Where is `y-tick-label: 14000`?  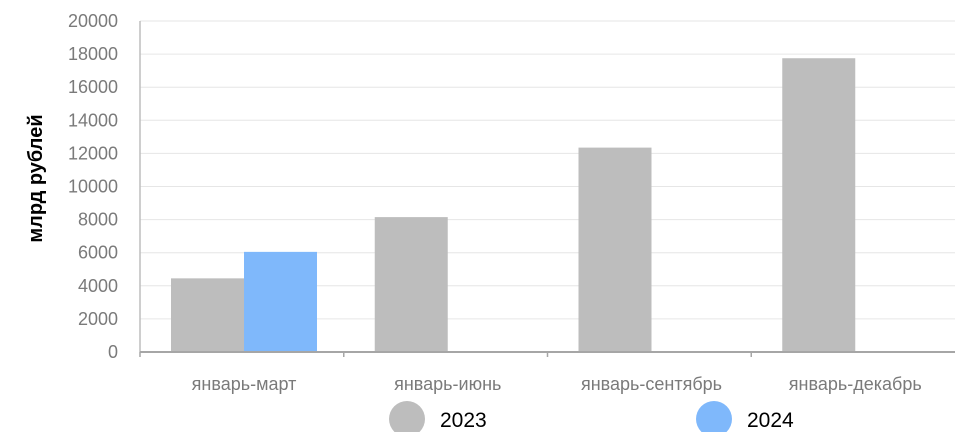
y-tick-label: 14000 is located at coordinates (93, 120).